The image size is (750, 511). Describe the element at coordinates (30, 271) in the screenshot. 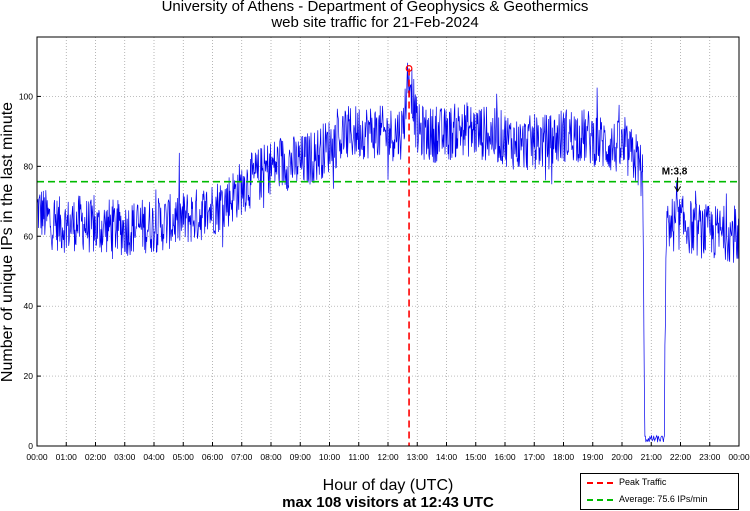

I see `y-axis-ticks: 0 20 40 60 80 100` at that location.